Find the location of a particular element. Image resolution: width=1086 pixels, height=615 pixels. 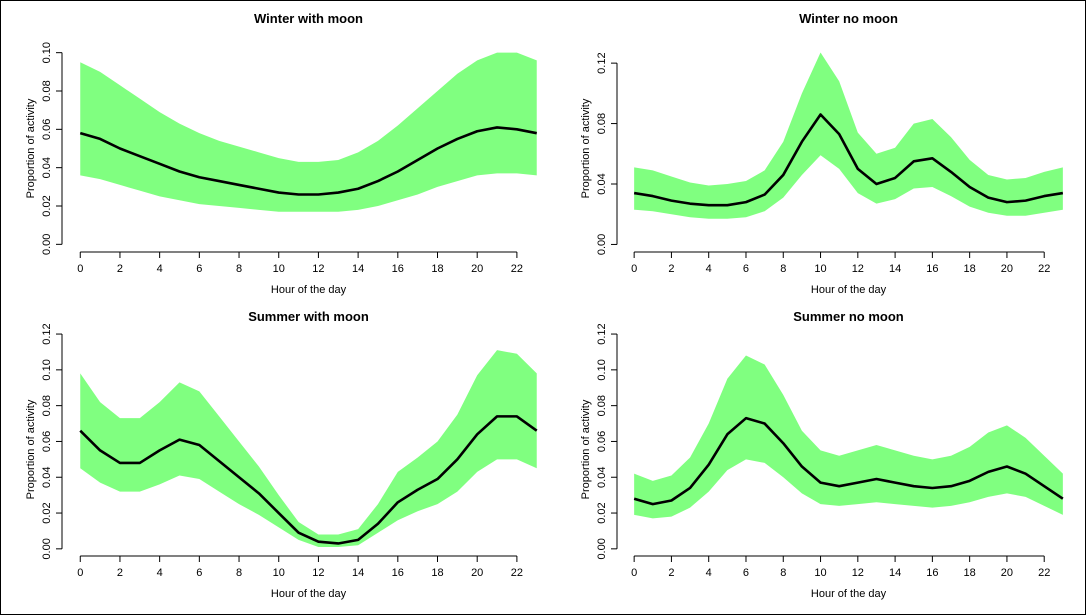

panel-title: Summer no moon is located at coordinates (848, 316).